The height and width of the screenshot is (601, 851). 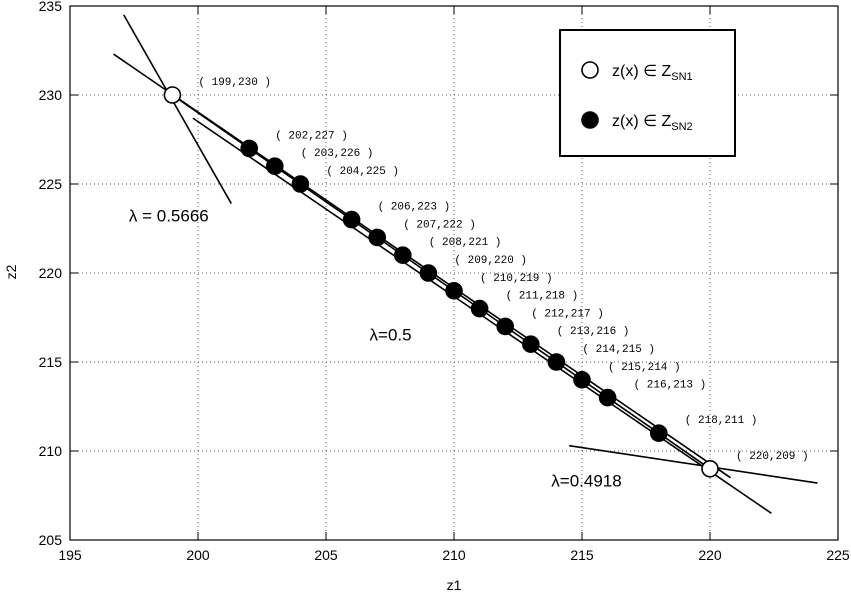 I want to click on x-axis-label: z1, so click(x=454, y=585).